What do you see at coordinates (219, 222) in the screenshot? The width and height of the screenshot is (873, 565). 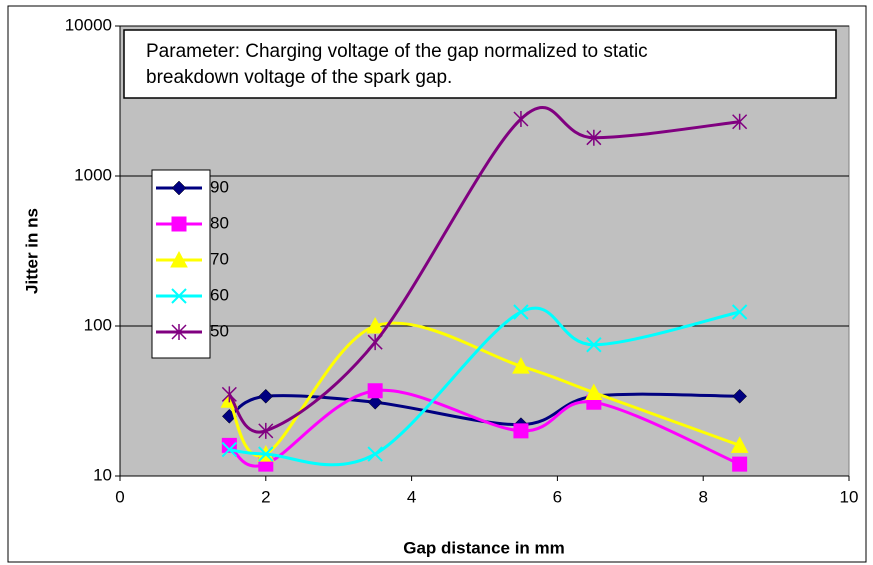 I see `legend-label: 80` at bounding box center [219, 222].